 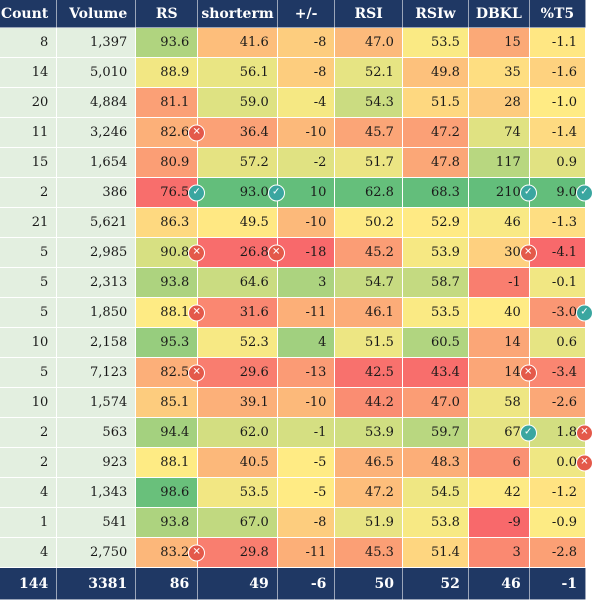 What do you see at coordinates (109, 222) in the screenshot?
I see `cell-volume-value: 5,621` at bounding box center [109, 222].